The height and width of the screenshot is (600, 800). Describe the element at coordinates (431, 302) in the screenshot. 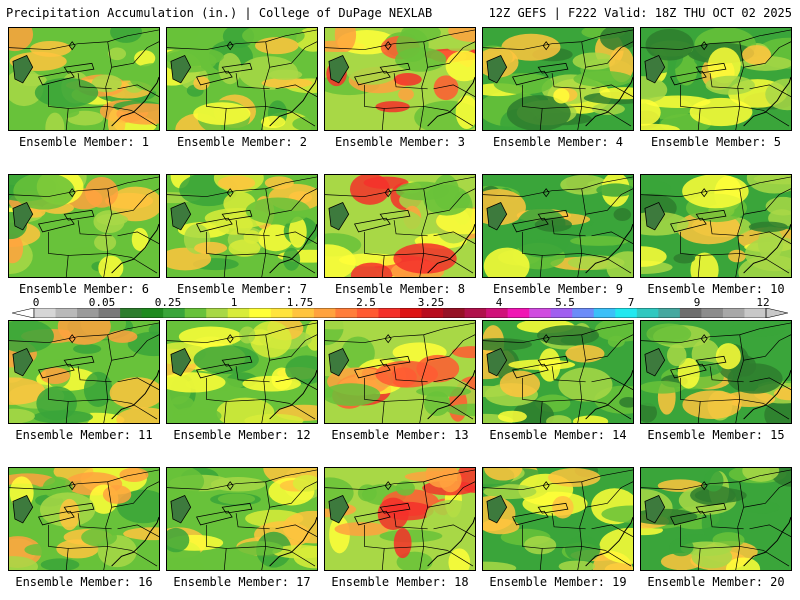

I see `colorbar-tick-label: 3.25` at that location.